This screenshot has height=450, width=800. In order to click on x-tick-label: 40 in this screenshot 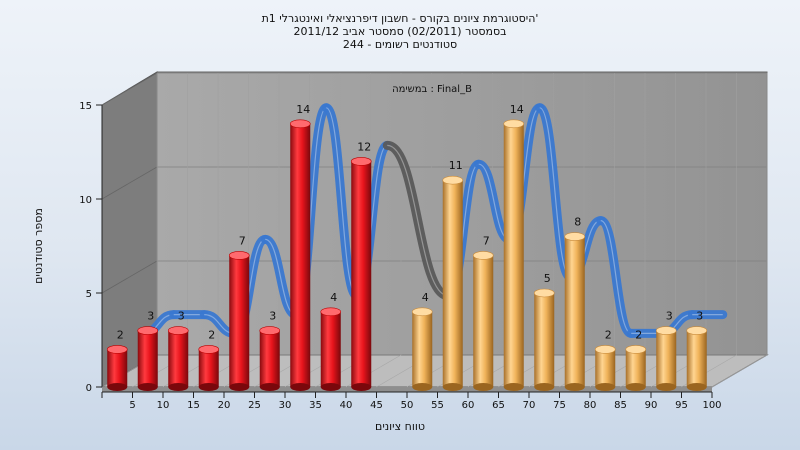, I will do `click(346, 405)`.